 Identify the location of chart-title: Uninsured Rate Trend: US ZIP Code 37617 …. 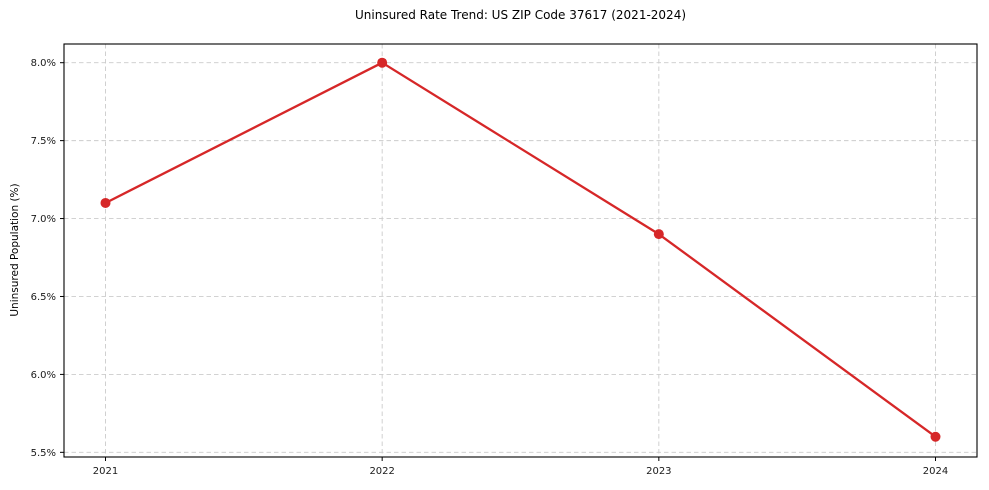
(520, 15).